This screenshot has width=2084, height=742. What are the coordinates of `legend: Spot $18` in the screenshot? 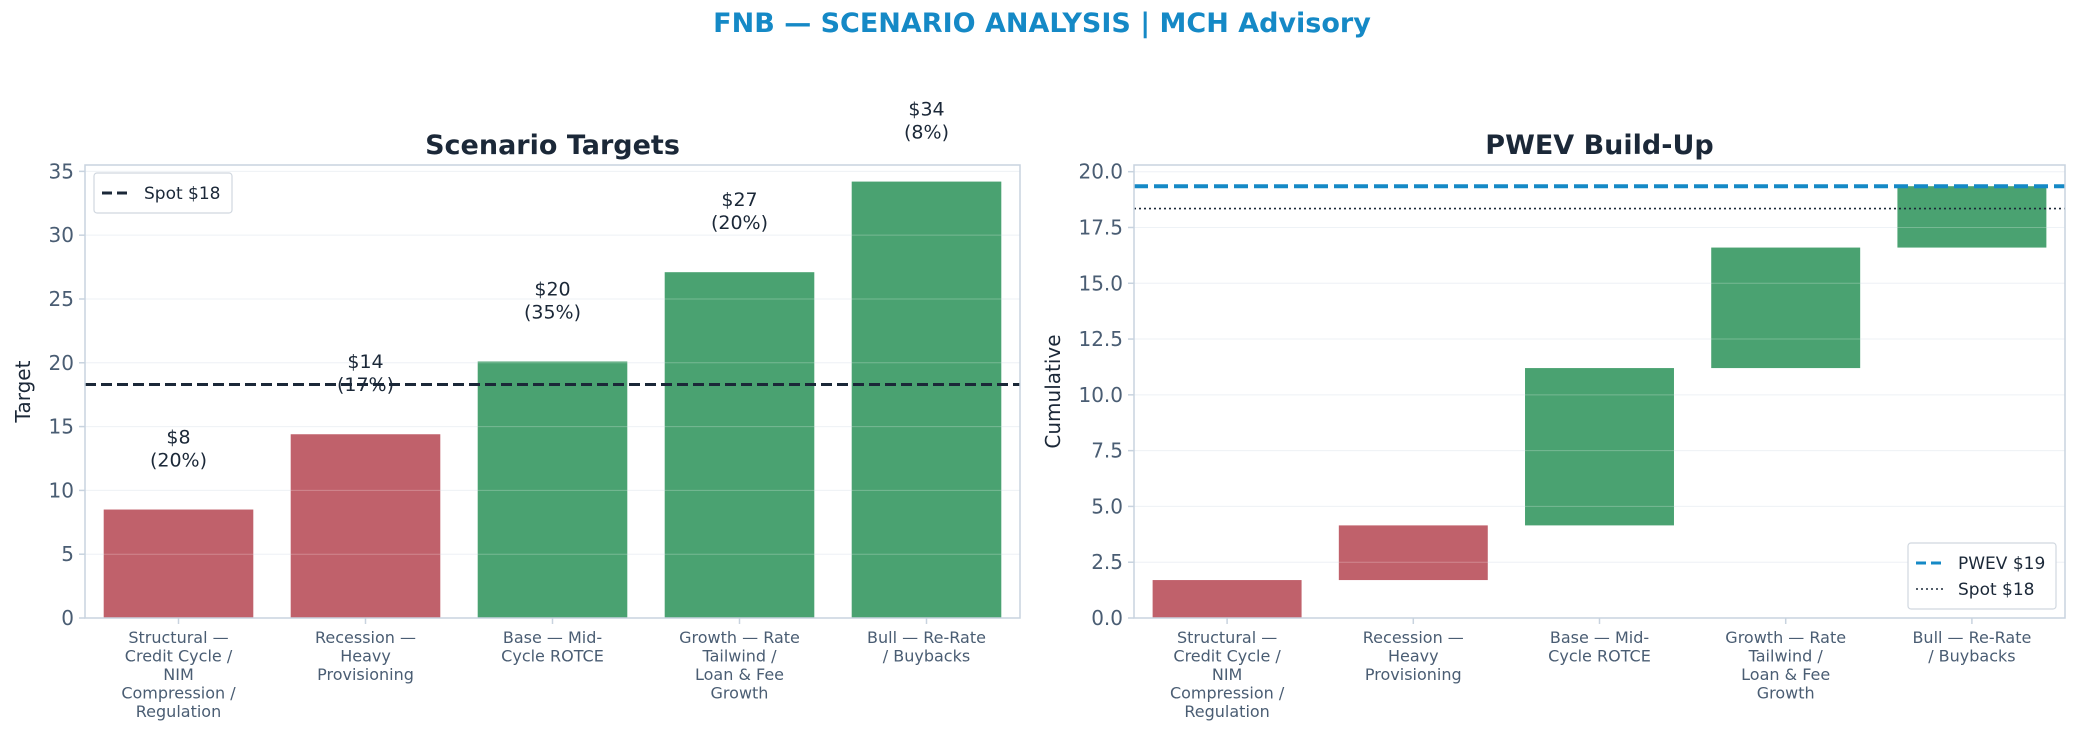 It's located at (163, 193).